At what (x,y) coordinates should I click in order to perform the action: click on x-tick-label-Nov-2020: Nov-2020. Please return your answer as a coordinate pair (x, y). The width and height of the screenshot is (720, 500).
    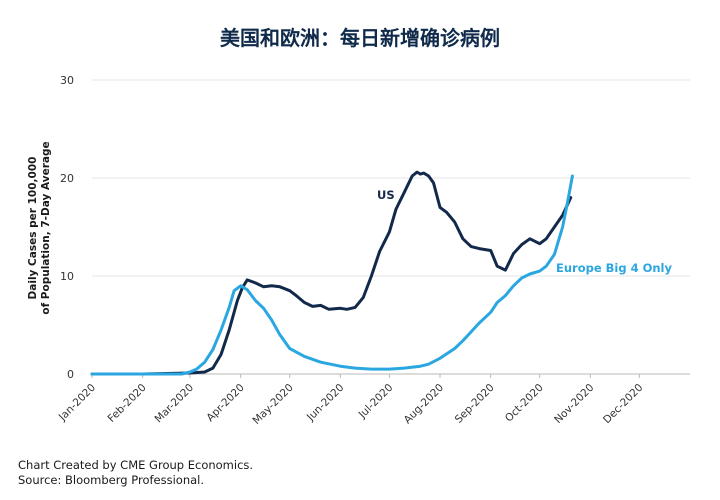
    Looking at the image, I should click on (574, 404).